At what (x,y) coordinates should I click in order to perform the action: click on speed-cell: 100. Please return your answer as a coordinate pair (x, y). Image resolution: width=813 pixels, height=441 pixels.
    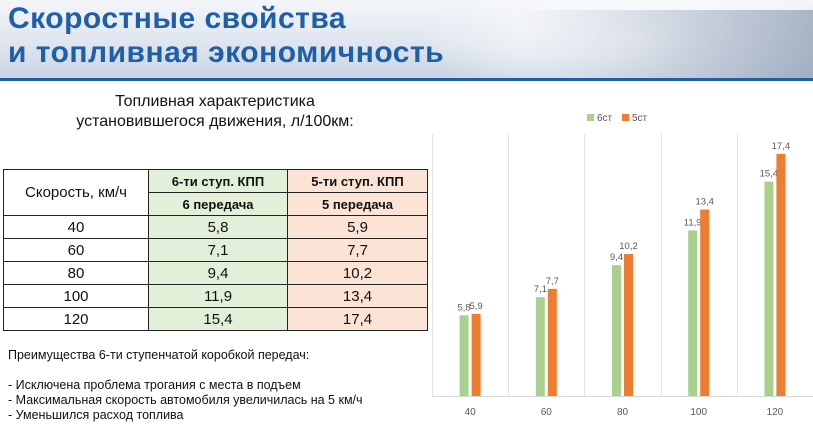
    Looking at the image, I should click on (76, 296).